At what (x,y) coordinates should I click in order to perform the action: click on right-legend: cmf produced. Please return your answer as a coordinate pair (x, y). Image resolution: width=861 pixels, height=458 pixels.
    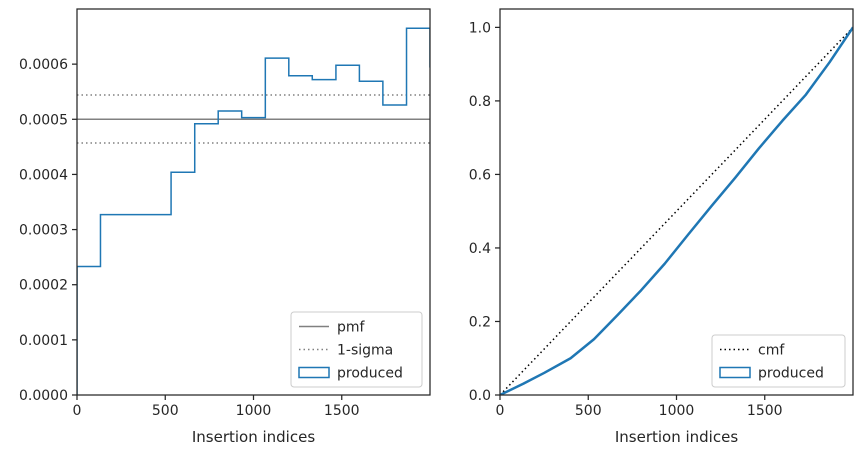
    Looking at the image, I should click on (778, 361).